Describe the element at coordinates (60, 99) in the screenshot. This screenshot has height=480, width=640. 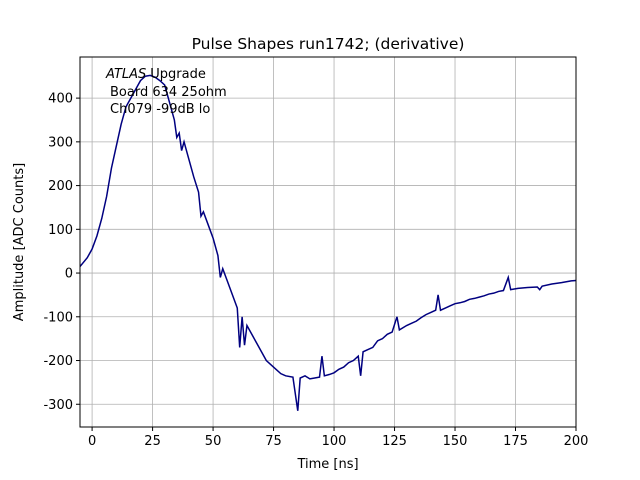
I see `y-tick-label: 400` at that location.